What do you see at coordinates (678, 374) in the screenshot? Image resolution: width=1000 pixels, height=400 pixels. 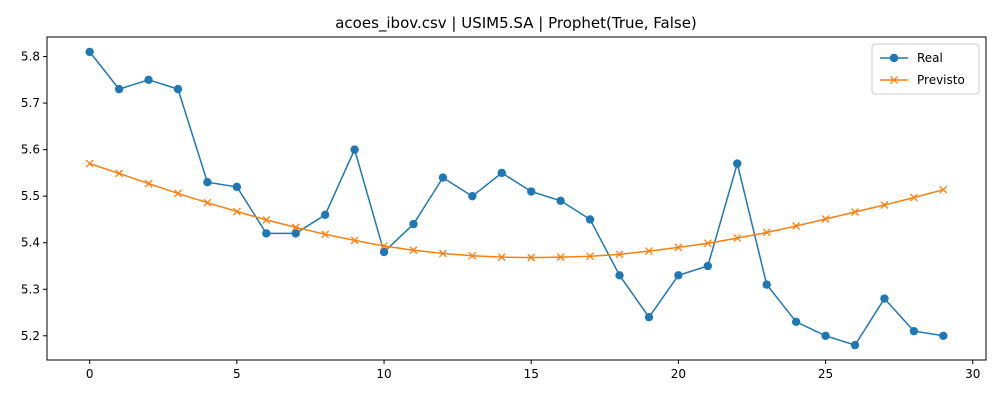 I see `x-tick-label: 20` at bounding box center [678, 374].